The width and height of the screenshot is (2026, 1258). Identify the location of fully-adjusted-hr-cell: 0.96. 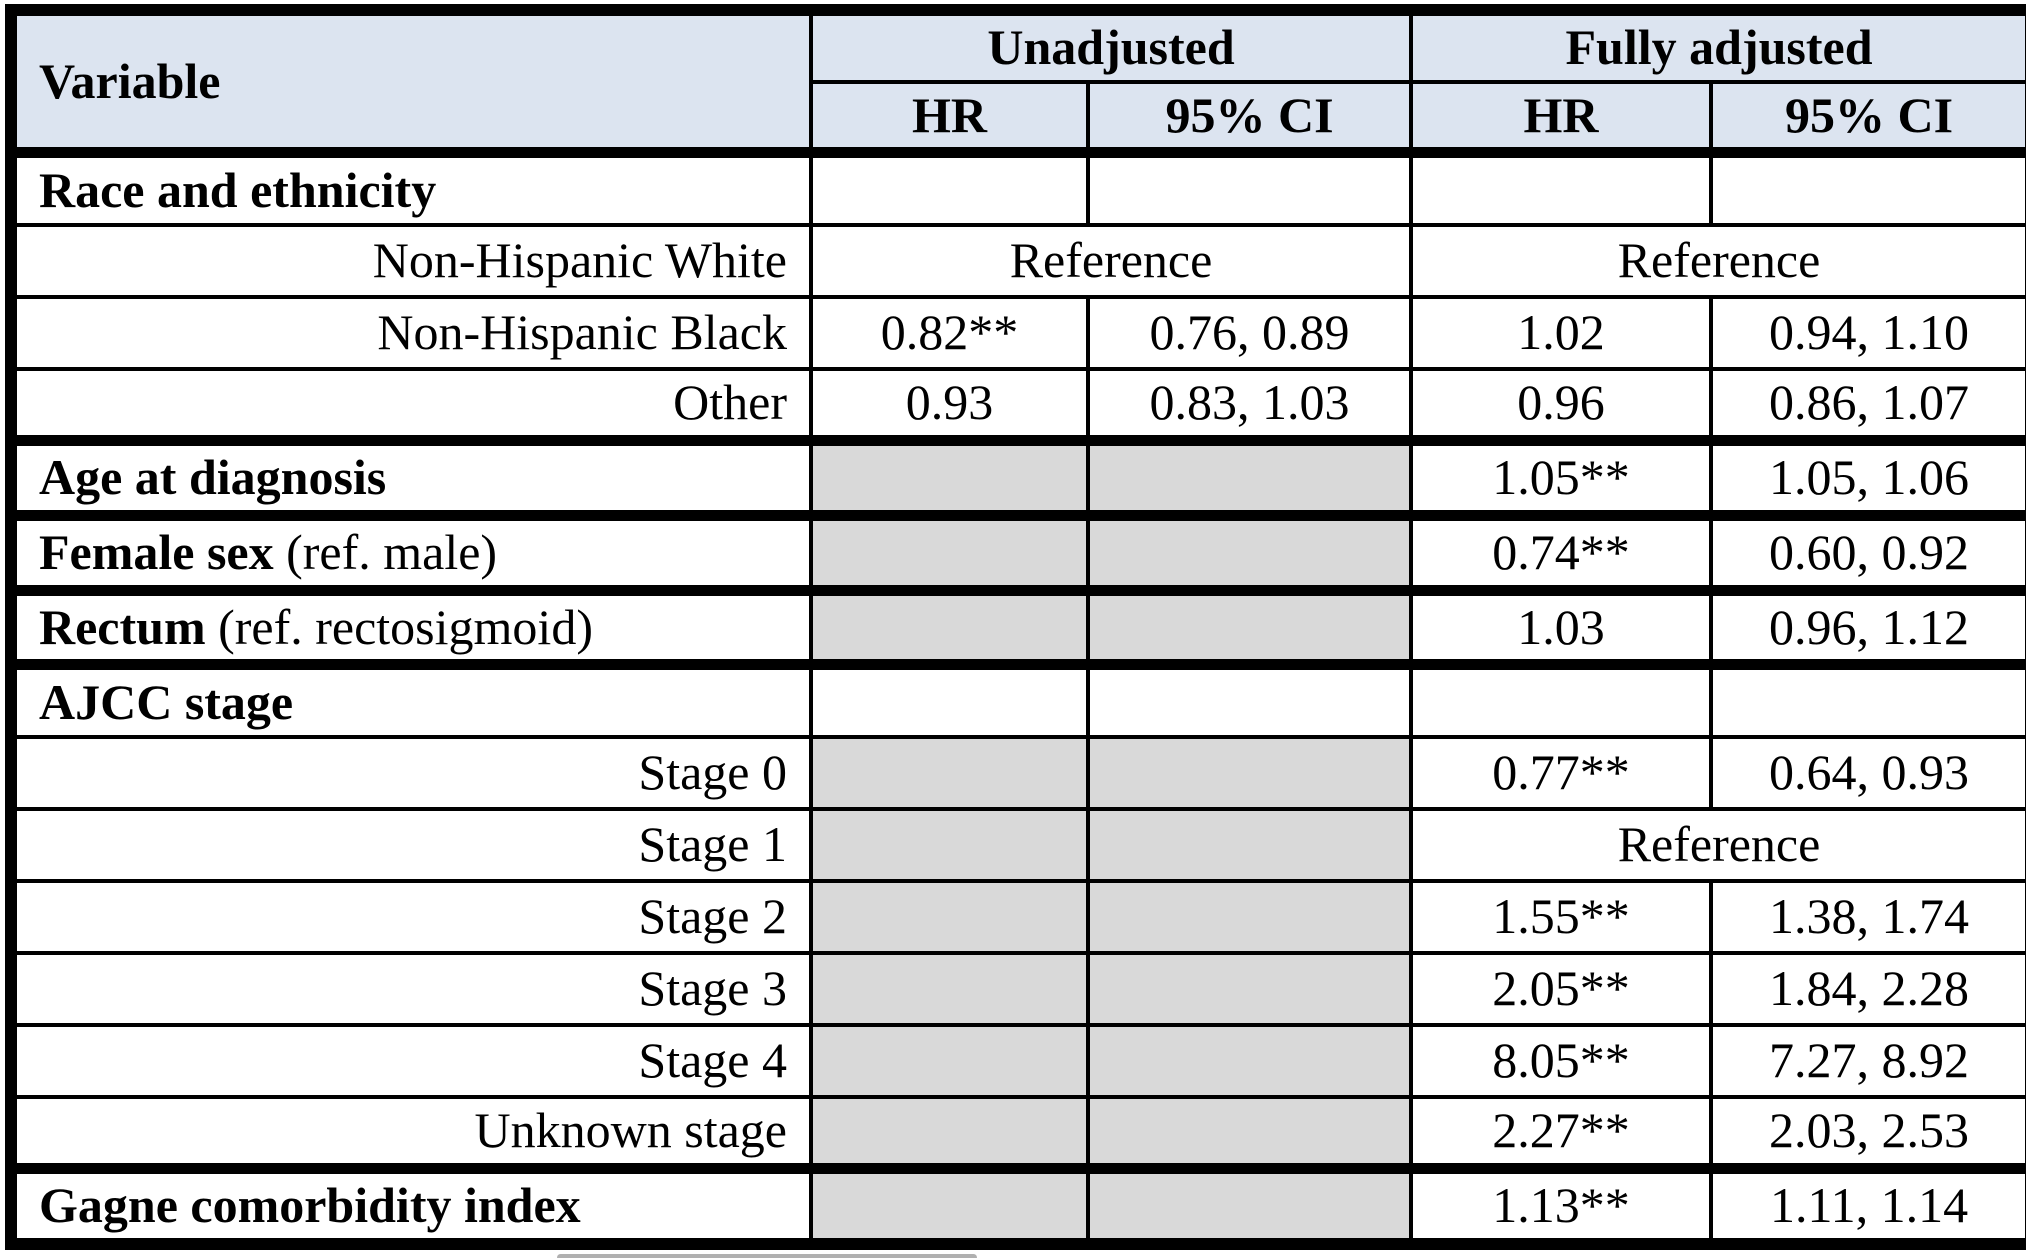
(1560, 403).